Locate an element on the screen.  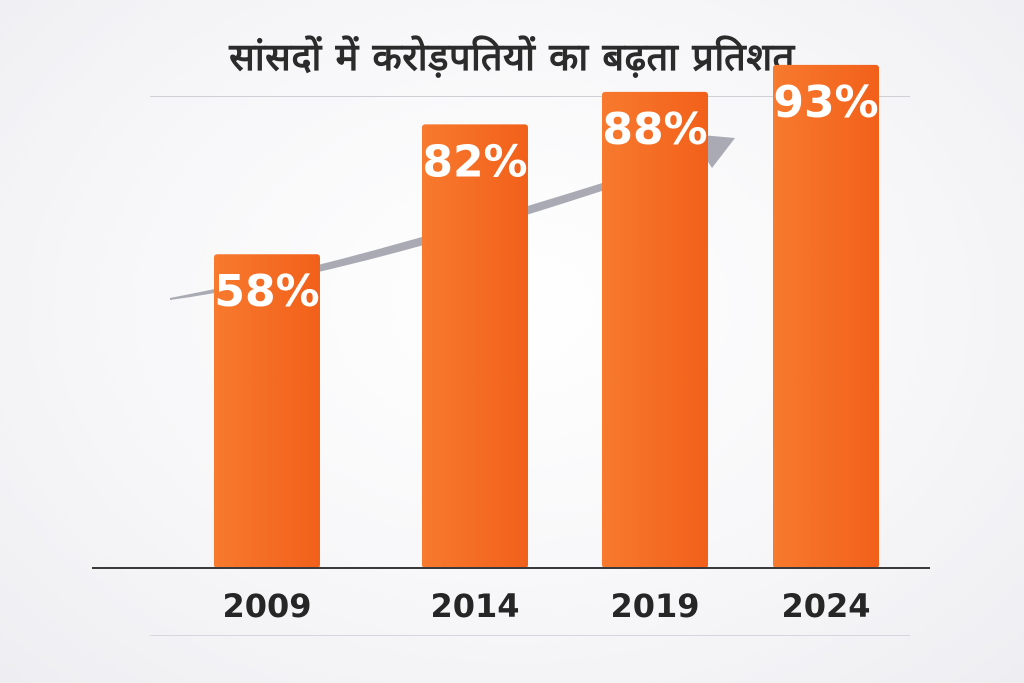
x-tick-label-2019: 2019 is located at coordinates (654, 606).